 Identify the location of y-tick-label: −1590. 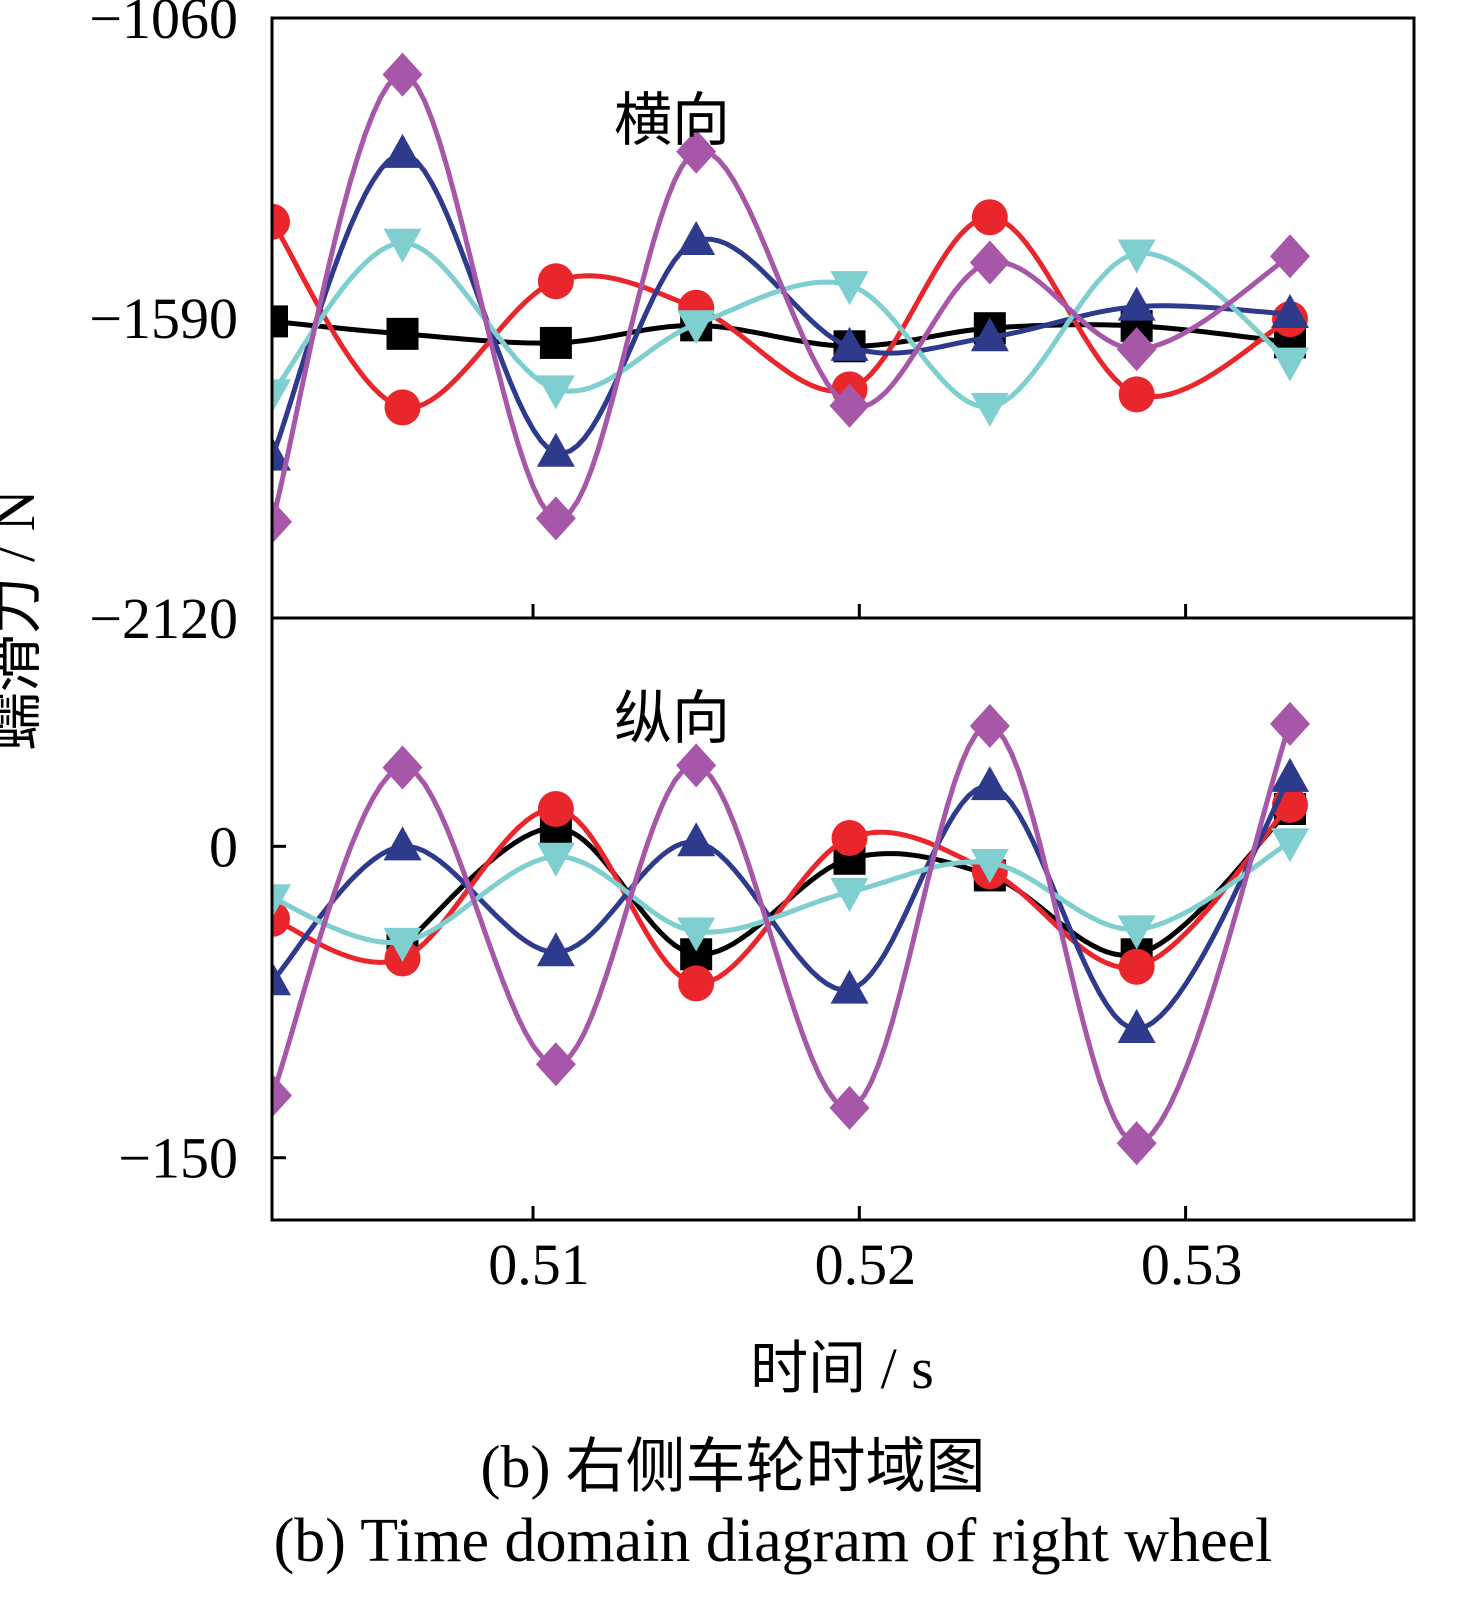
(163, 318).